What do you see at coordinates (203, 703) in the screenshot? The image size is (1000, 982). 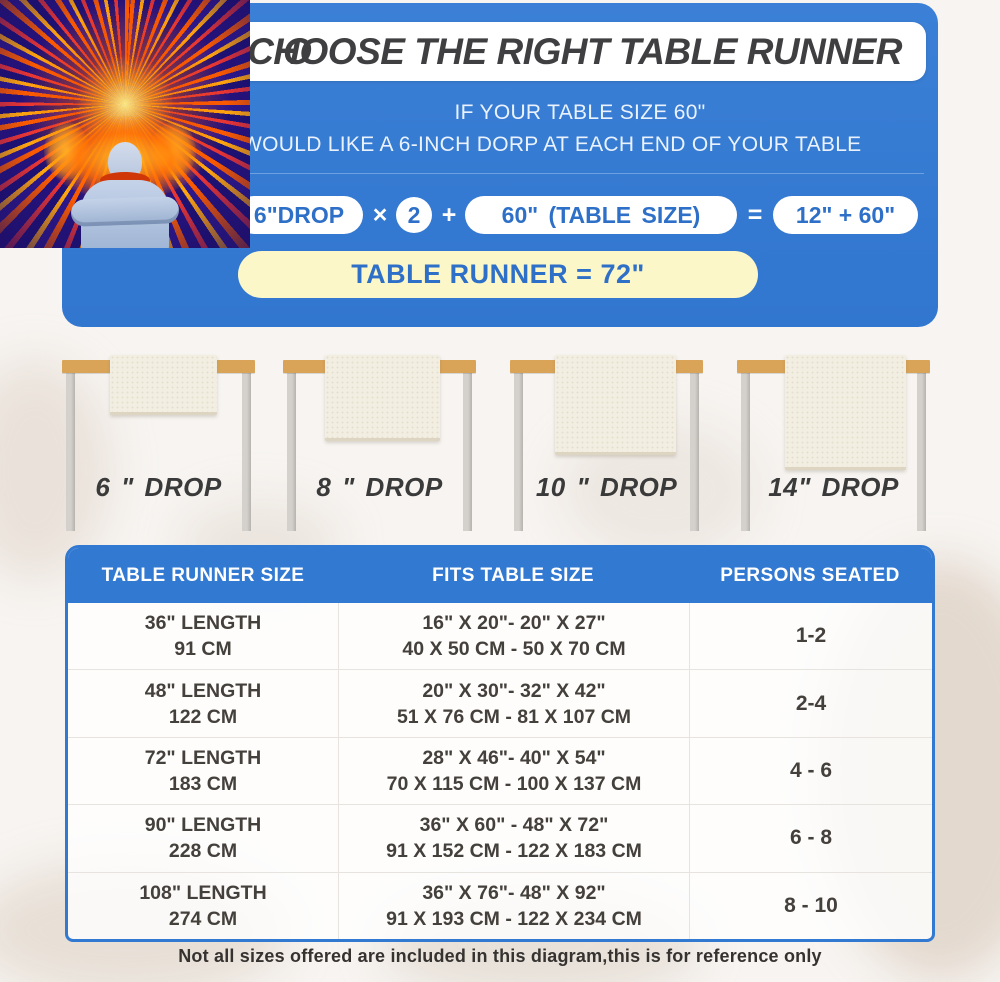 I see `runner-size-cell: 48" LENGTH 122 CM` at bounding box center [203, 703].